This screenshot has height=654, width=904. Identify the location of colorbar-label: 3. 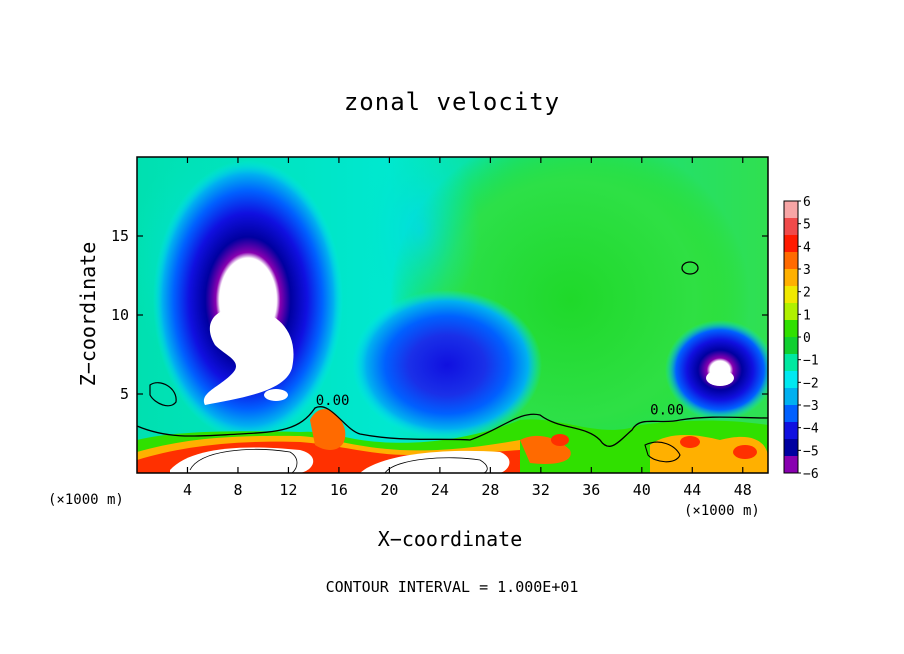
(807, 270).